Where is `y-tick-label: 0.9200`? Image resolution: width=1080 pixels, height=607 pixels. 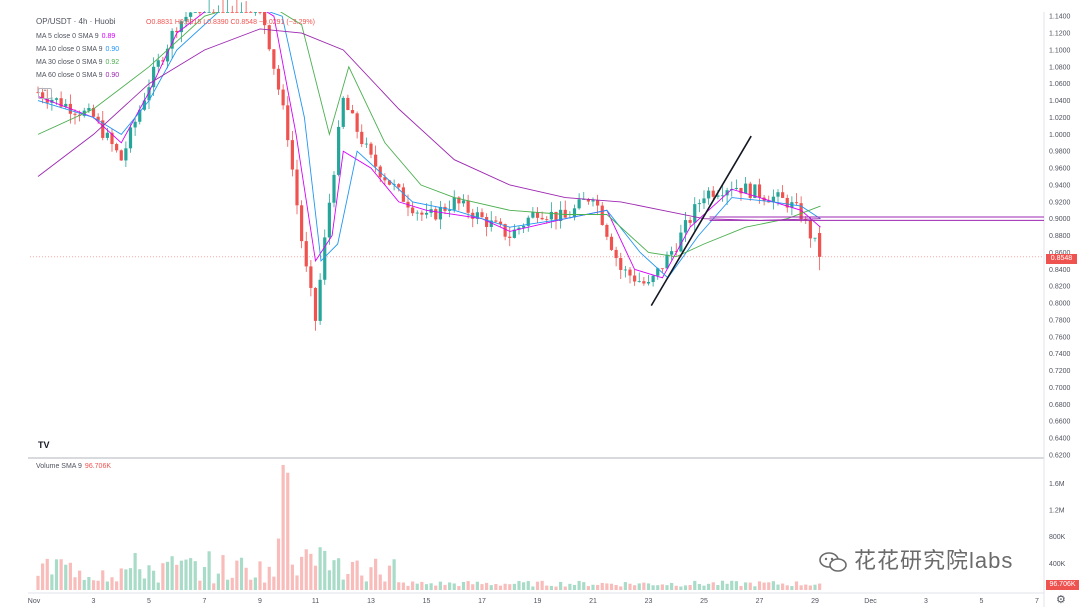 y-tick-label: 0.9200 is located at coordinates (1060, 202).